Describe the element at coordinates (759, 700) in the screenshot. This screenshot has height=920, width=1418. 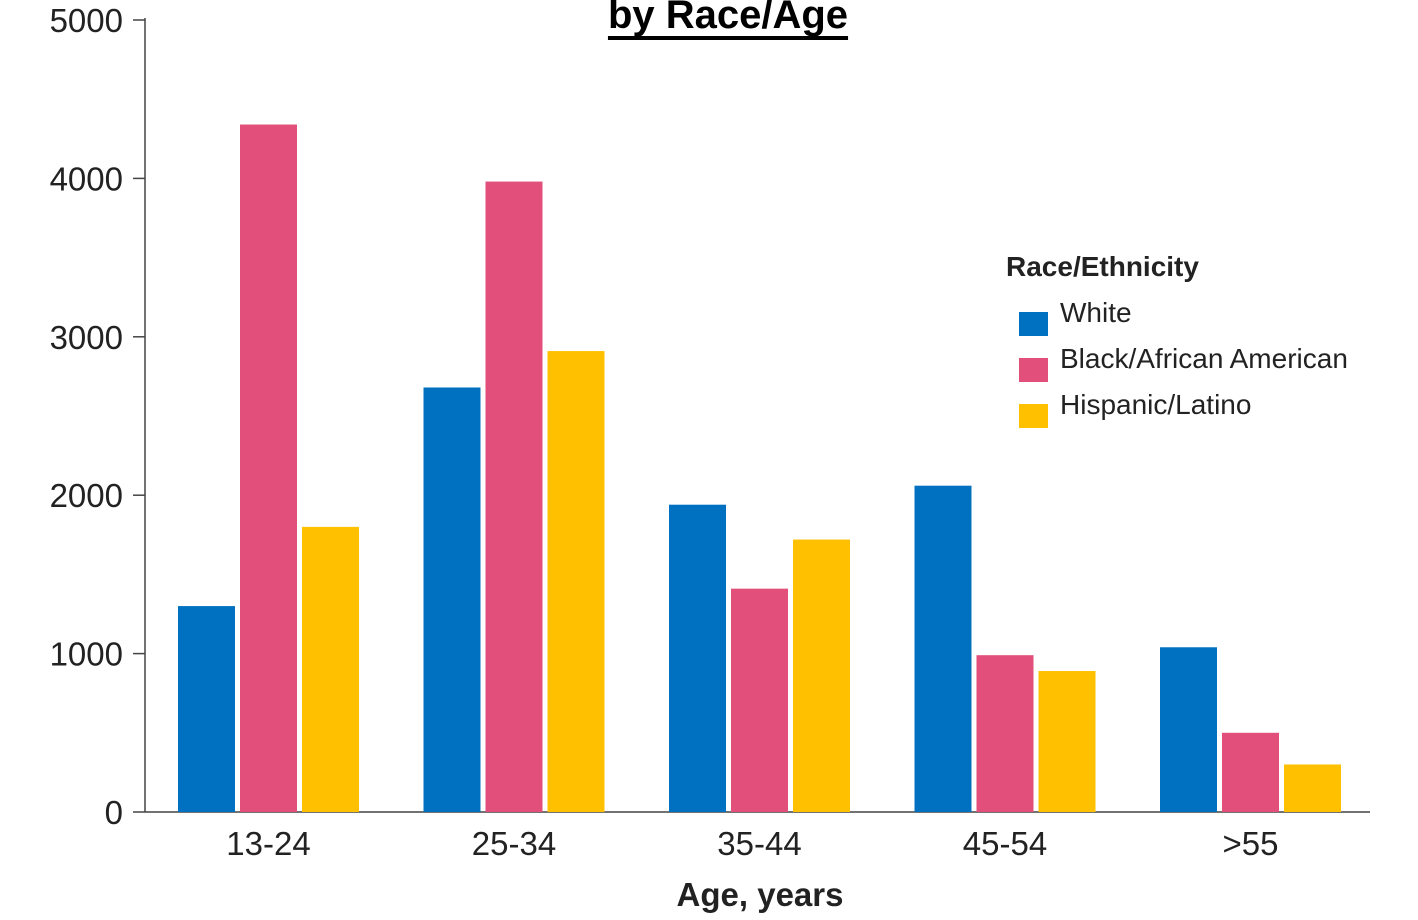
I see `bar-3544-black-african-american` at that location.